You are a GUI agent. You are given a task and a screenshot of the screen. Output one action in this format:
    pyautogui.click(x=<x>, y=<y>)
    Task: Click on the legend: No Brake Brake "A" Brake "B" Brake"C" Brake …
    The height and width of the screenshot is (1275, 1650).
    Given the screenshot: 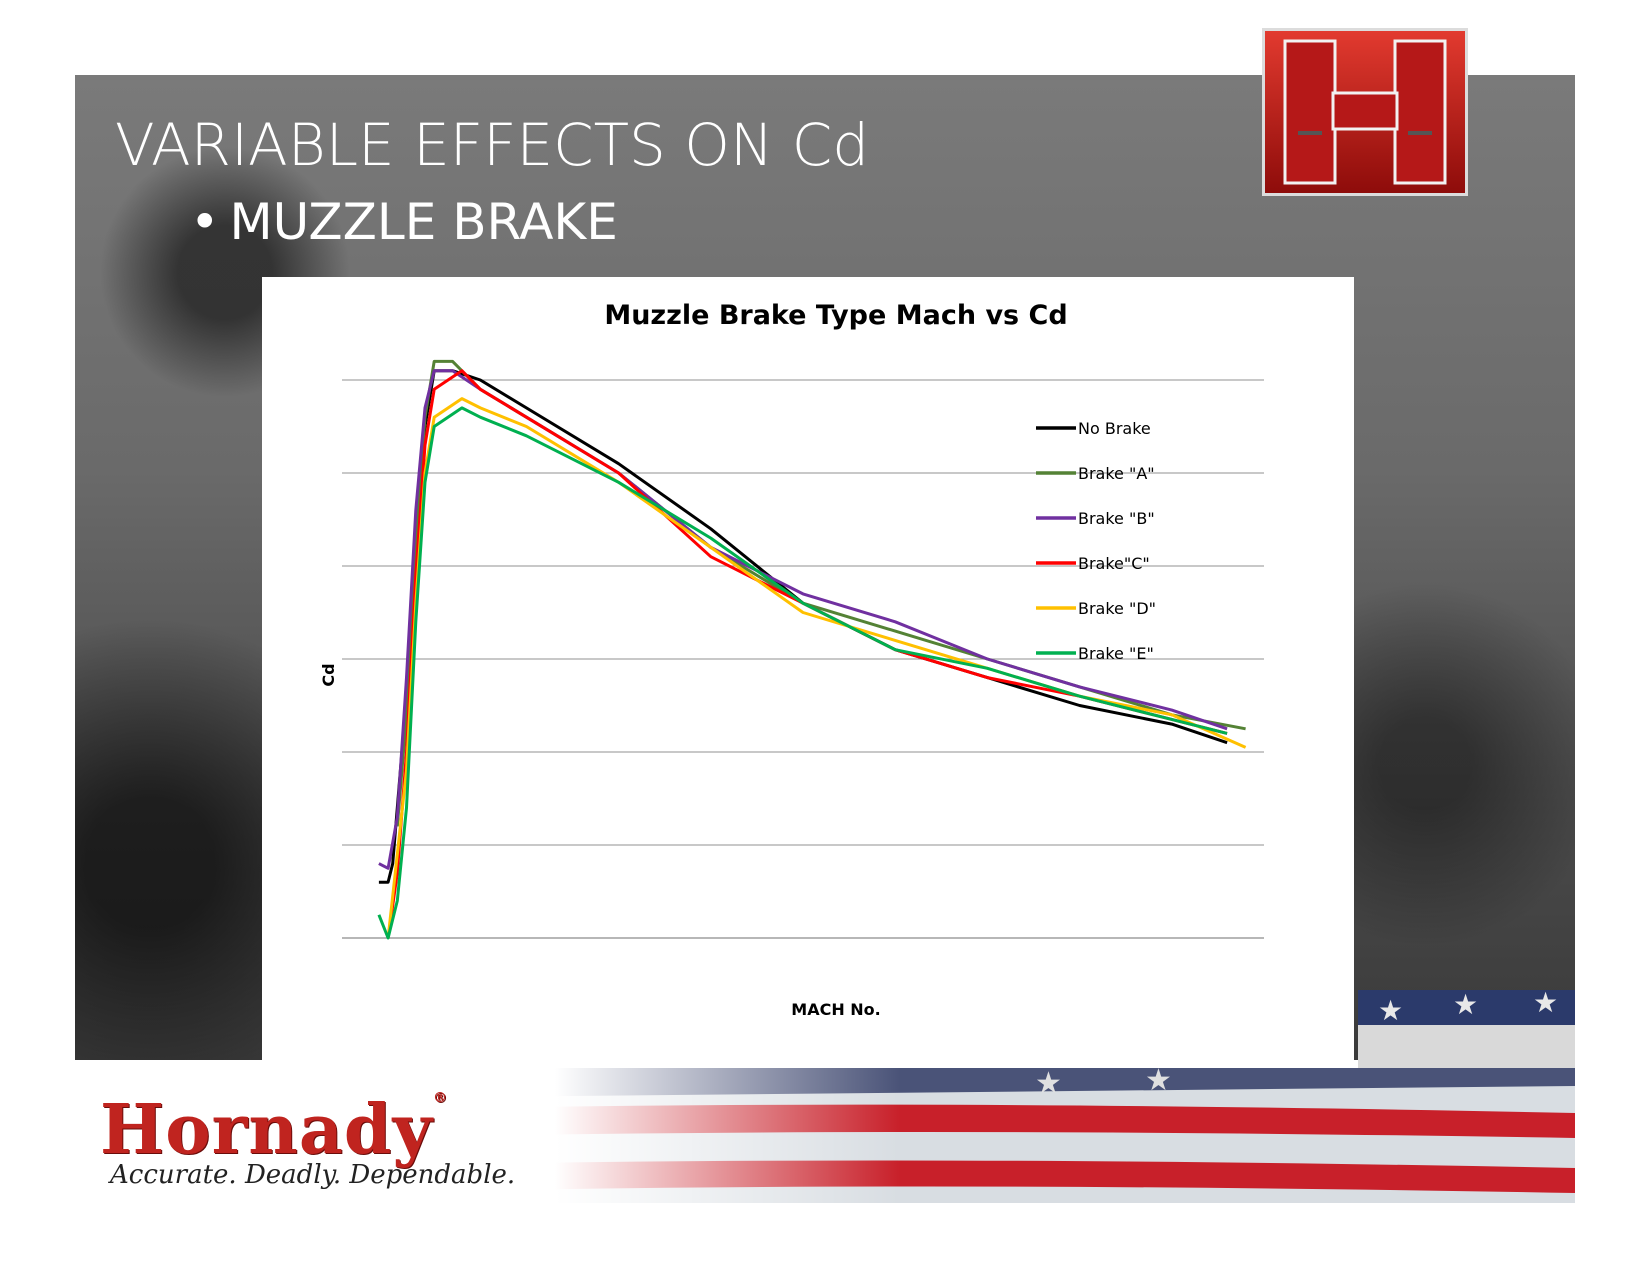 What is the action you would take?
    pyautogui.click(x=1096, y=541)
    